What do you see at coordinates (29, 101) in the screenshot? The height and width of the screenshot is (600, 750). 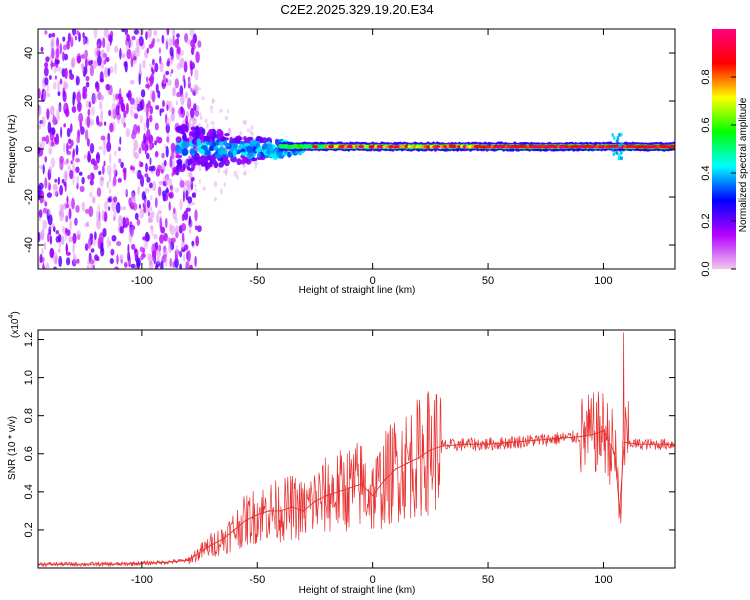 I see `spectrogram-y-tick-label-3: 20` at bounding box center [29, 101].